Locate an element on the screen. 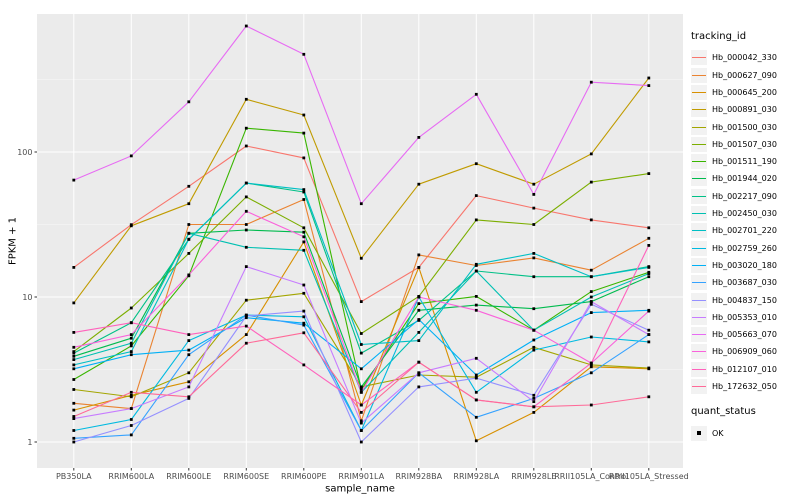 This screenshot has height=500, width=800. quant-status-legend: quant_status OK is located at coordinates (745, 423).